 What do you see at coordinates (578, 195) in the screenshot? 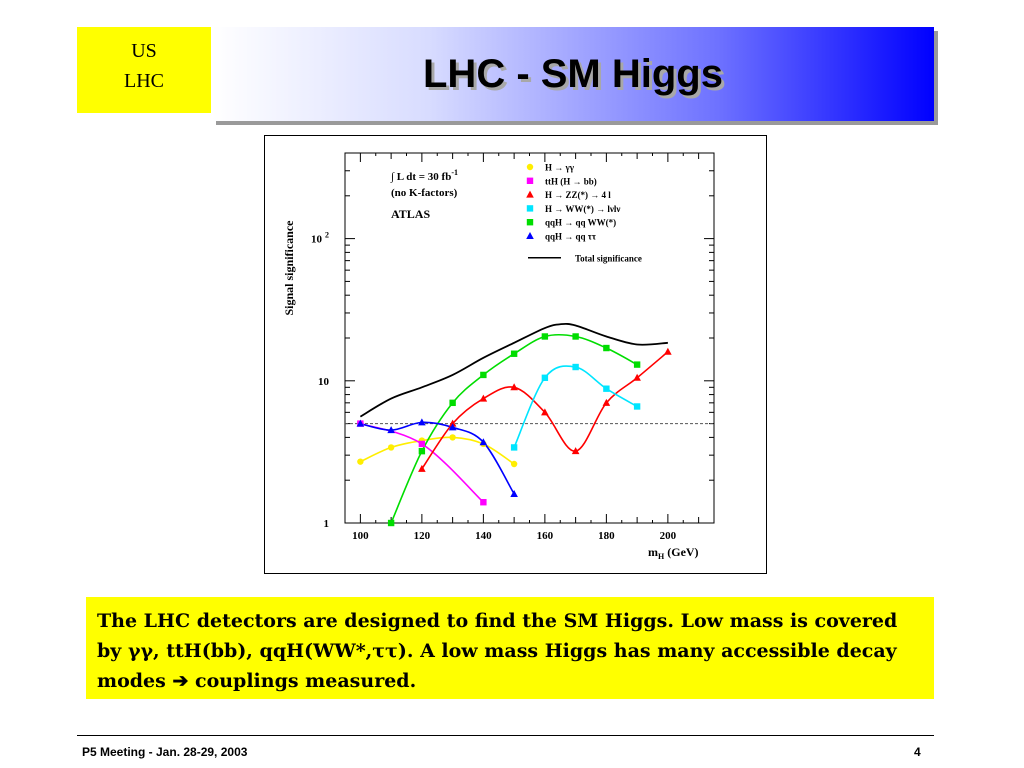
I see `legend-label-h-zz-4l: H → ZZ(*) → 4 l` at bounding box center [578, 195].